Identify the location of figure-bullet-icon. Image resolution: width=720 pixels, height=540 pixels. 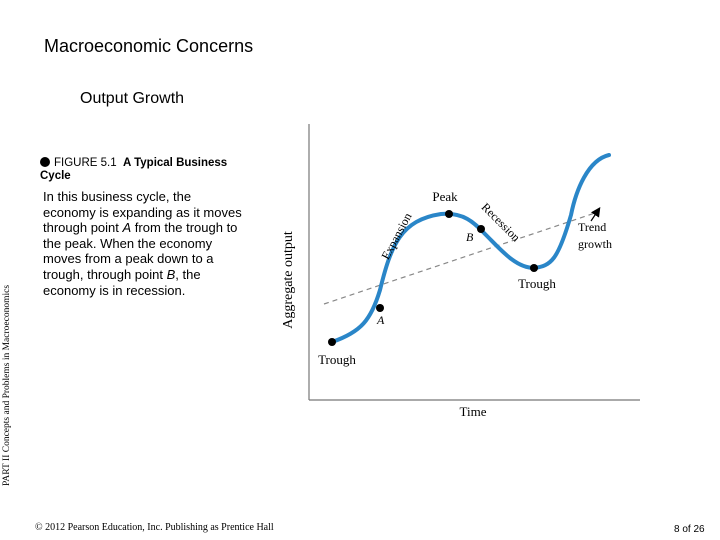
(45, 162).